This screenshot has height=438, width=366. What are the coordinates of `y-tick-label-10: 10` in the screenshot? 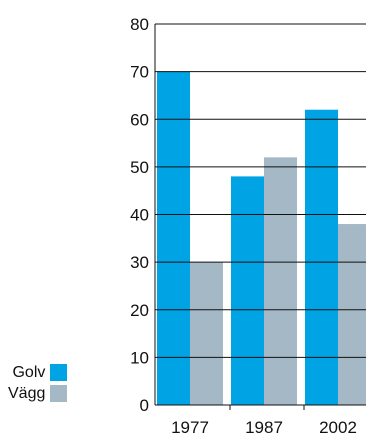 It's located at (139, 357).